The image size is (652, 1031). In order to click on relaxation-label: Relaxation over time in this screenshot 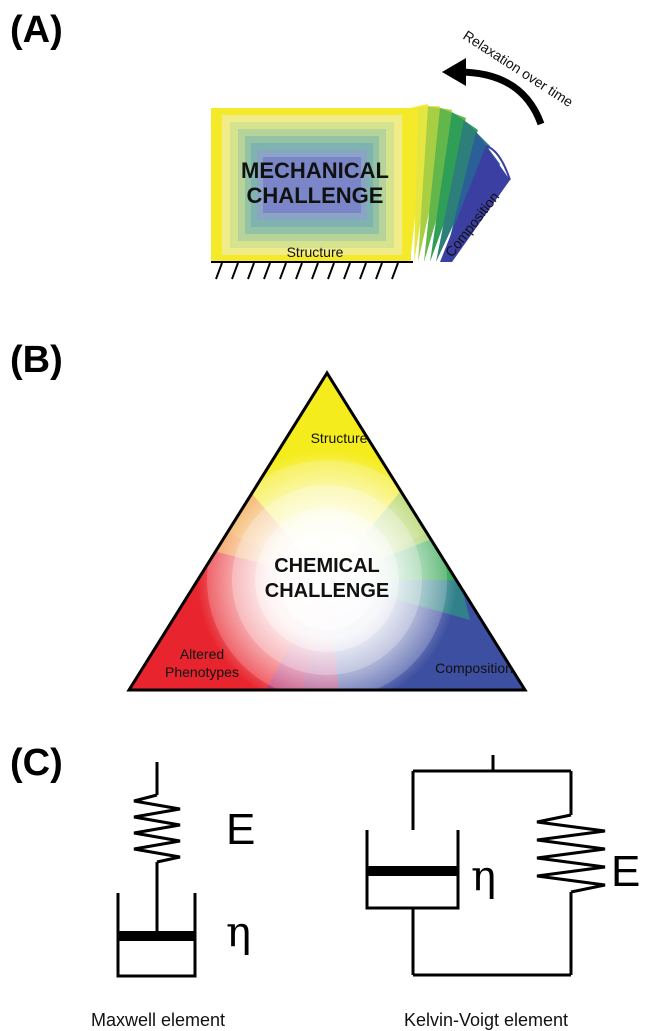, I will do `click(518, 68)`.